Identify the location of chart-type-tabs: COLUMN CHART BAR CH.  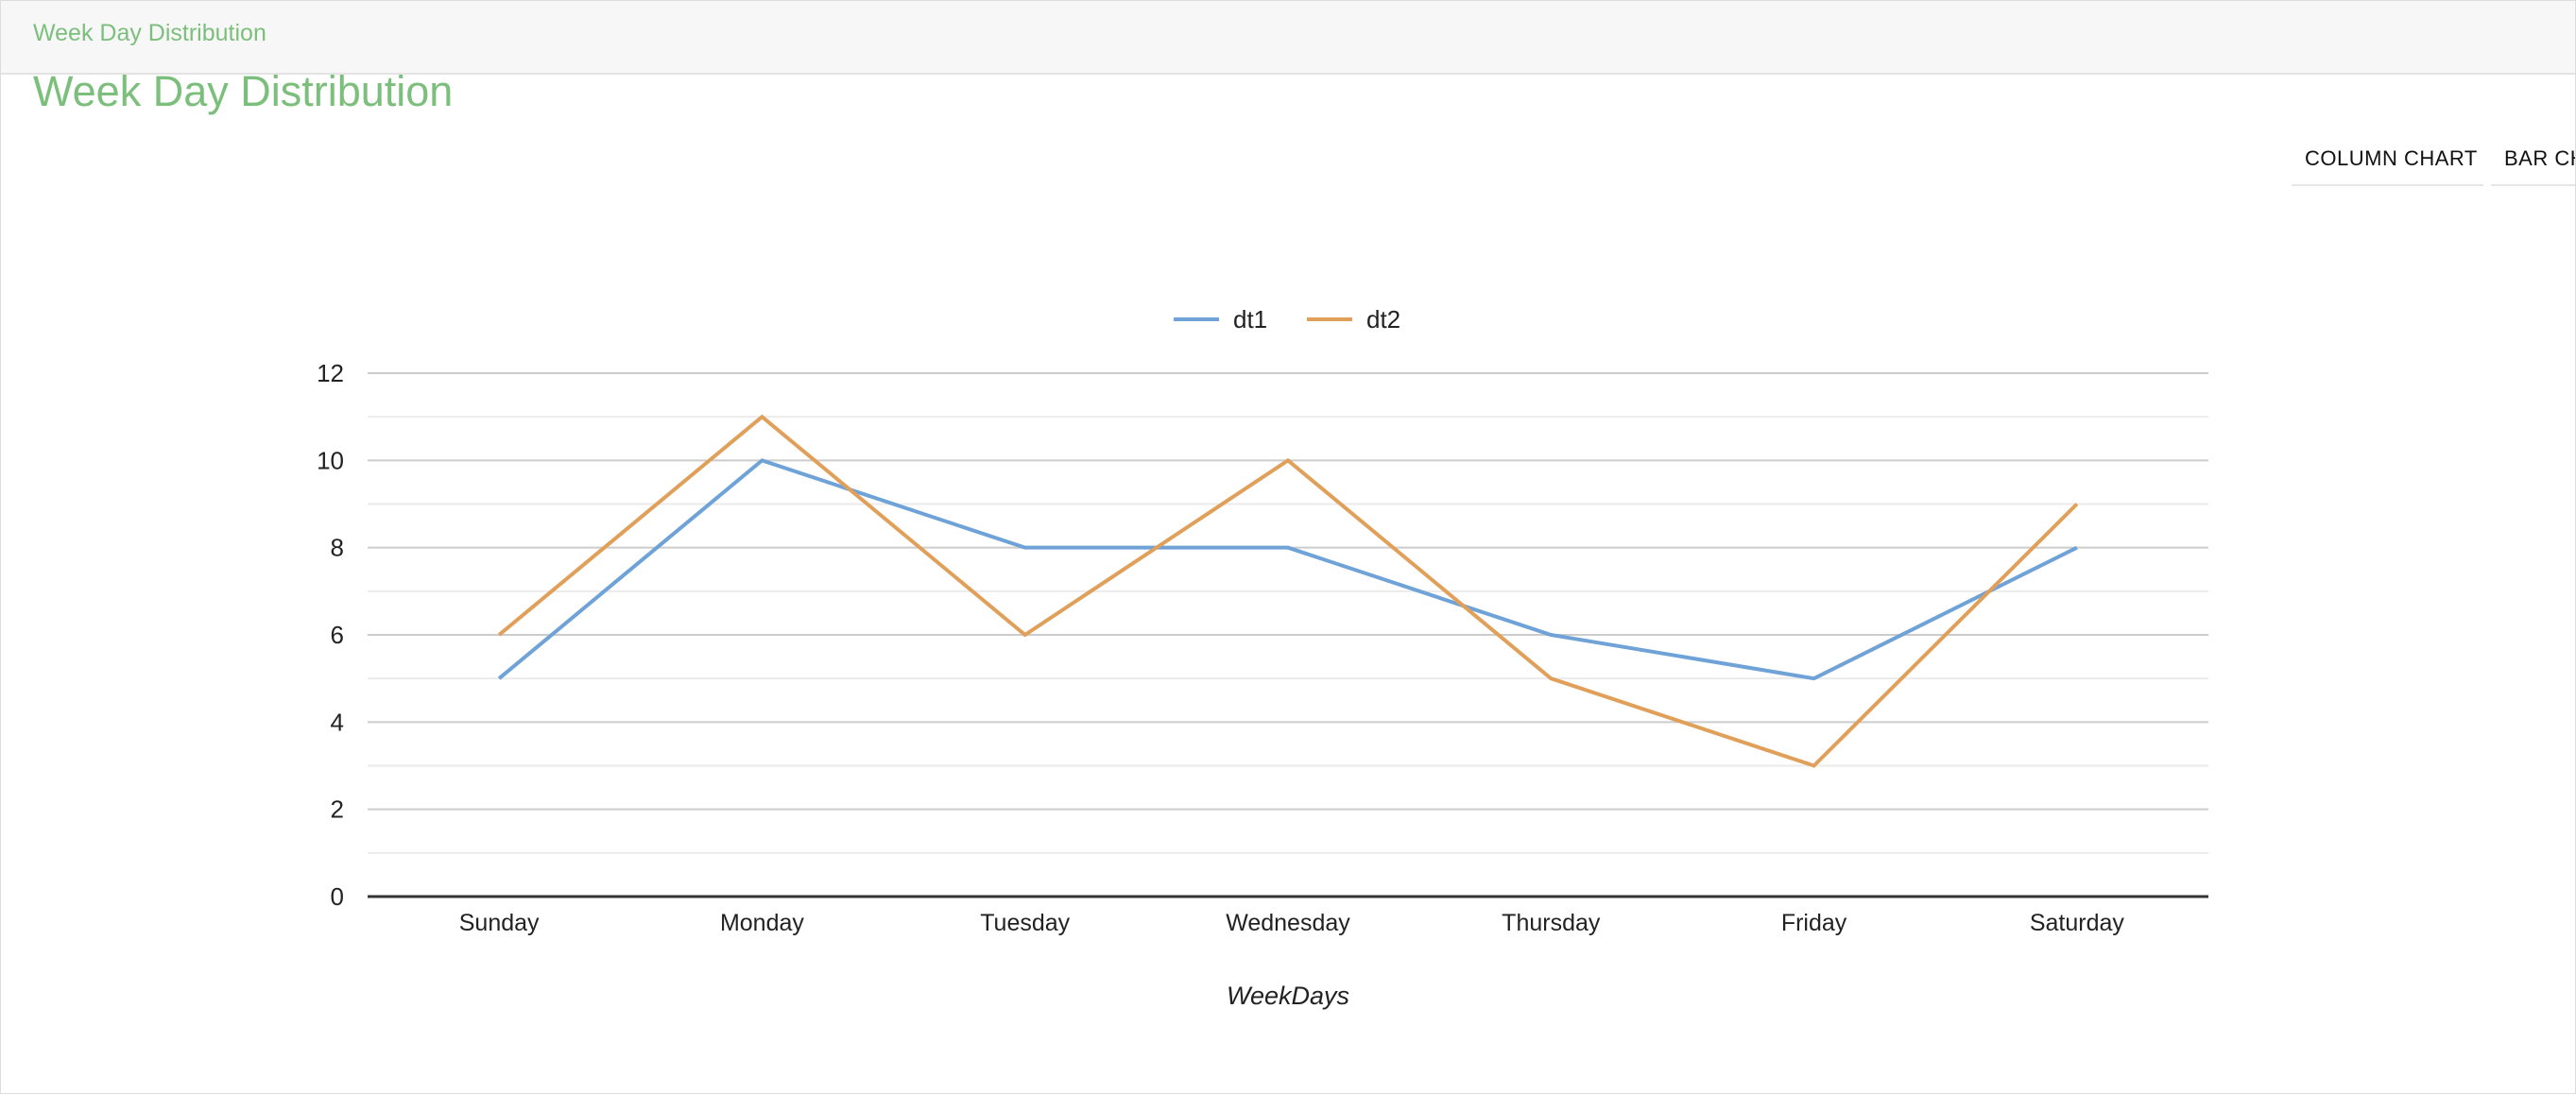
(2433, 161).